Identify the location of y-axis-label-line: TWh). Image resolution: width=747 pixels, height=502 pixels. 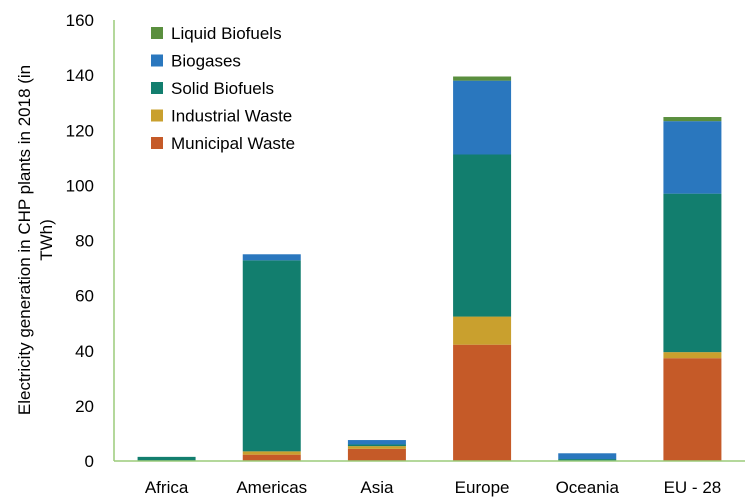
(46, 240).